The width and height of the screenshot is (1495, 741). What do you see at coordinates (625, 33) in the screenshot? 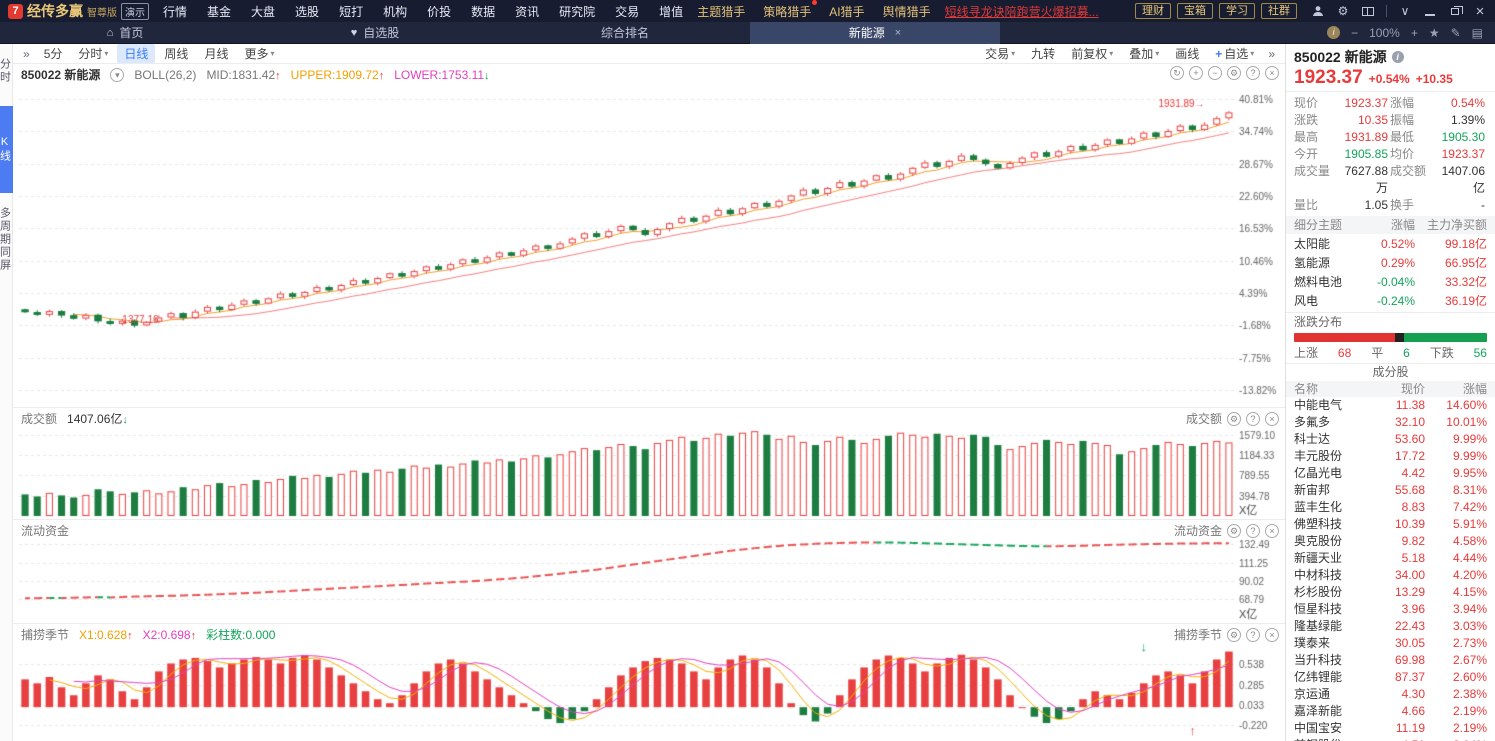
I see `tab-item: 综合排名` at bounding box center [625, 33].